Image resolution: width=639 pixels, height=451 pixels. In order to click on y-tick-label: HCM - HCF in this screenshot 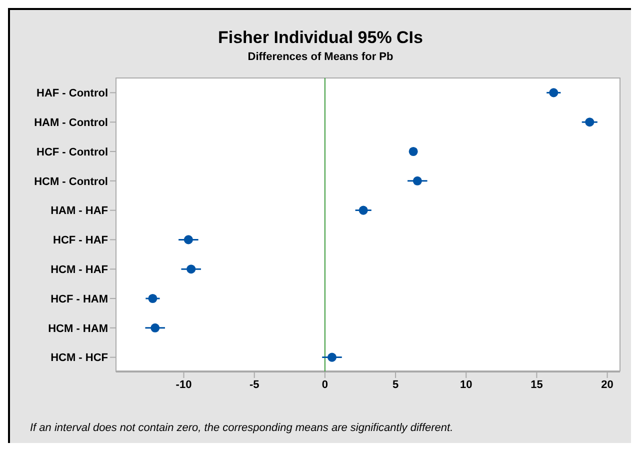, I will do `click(79, 358)`.